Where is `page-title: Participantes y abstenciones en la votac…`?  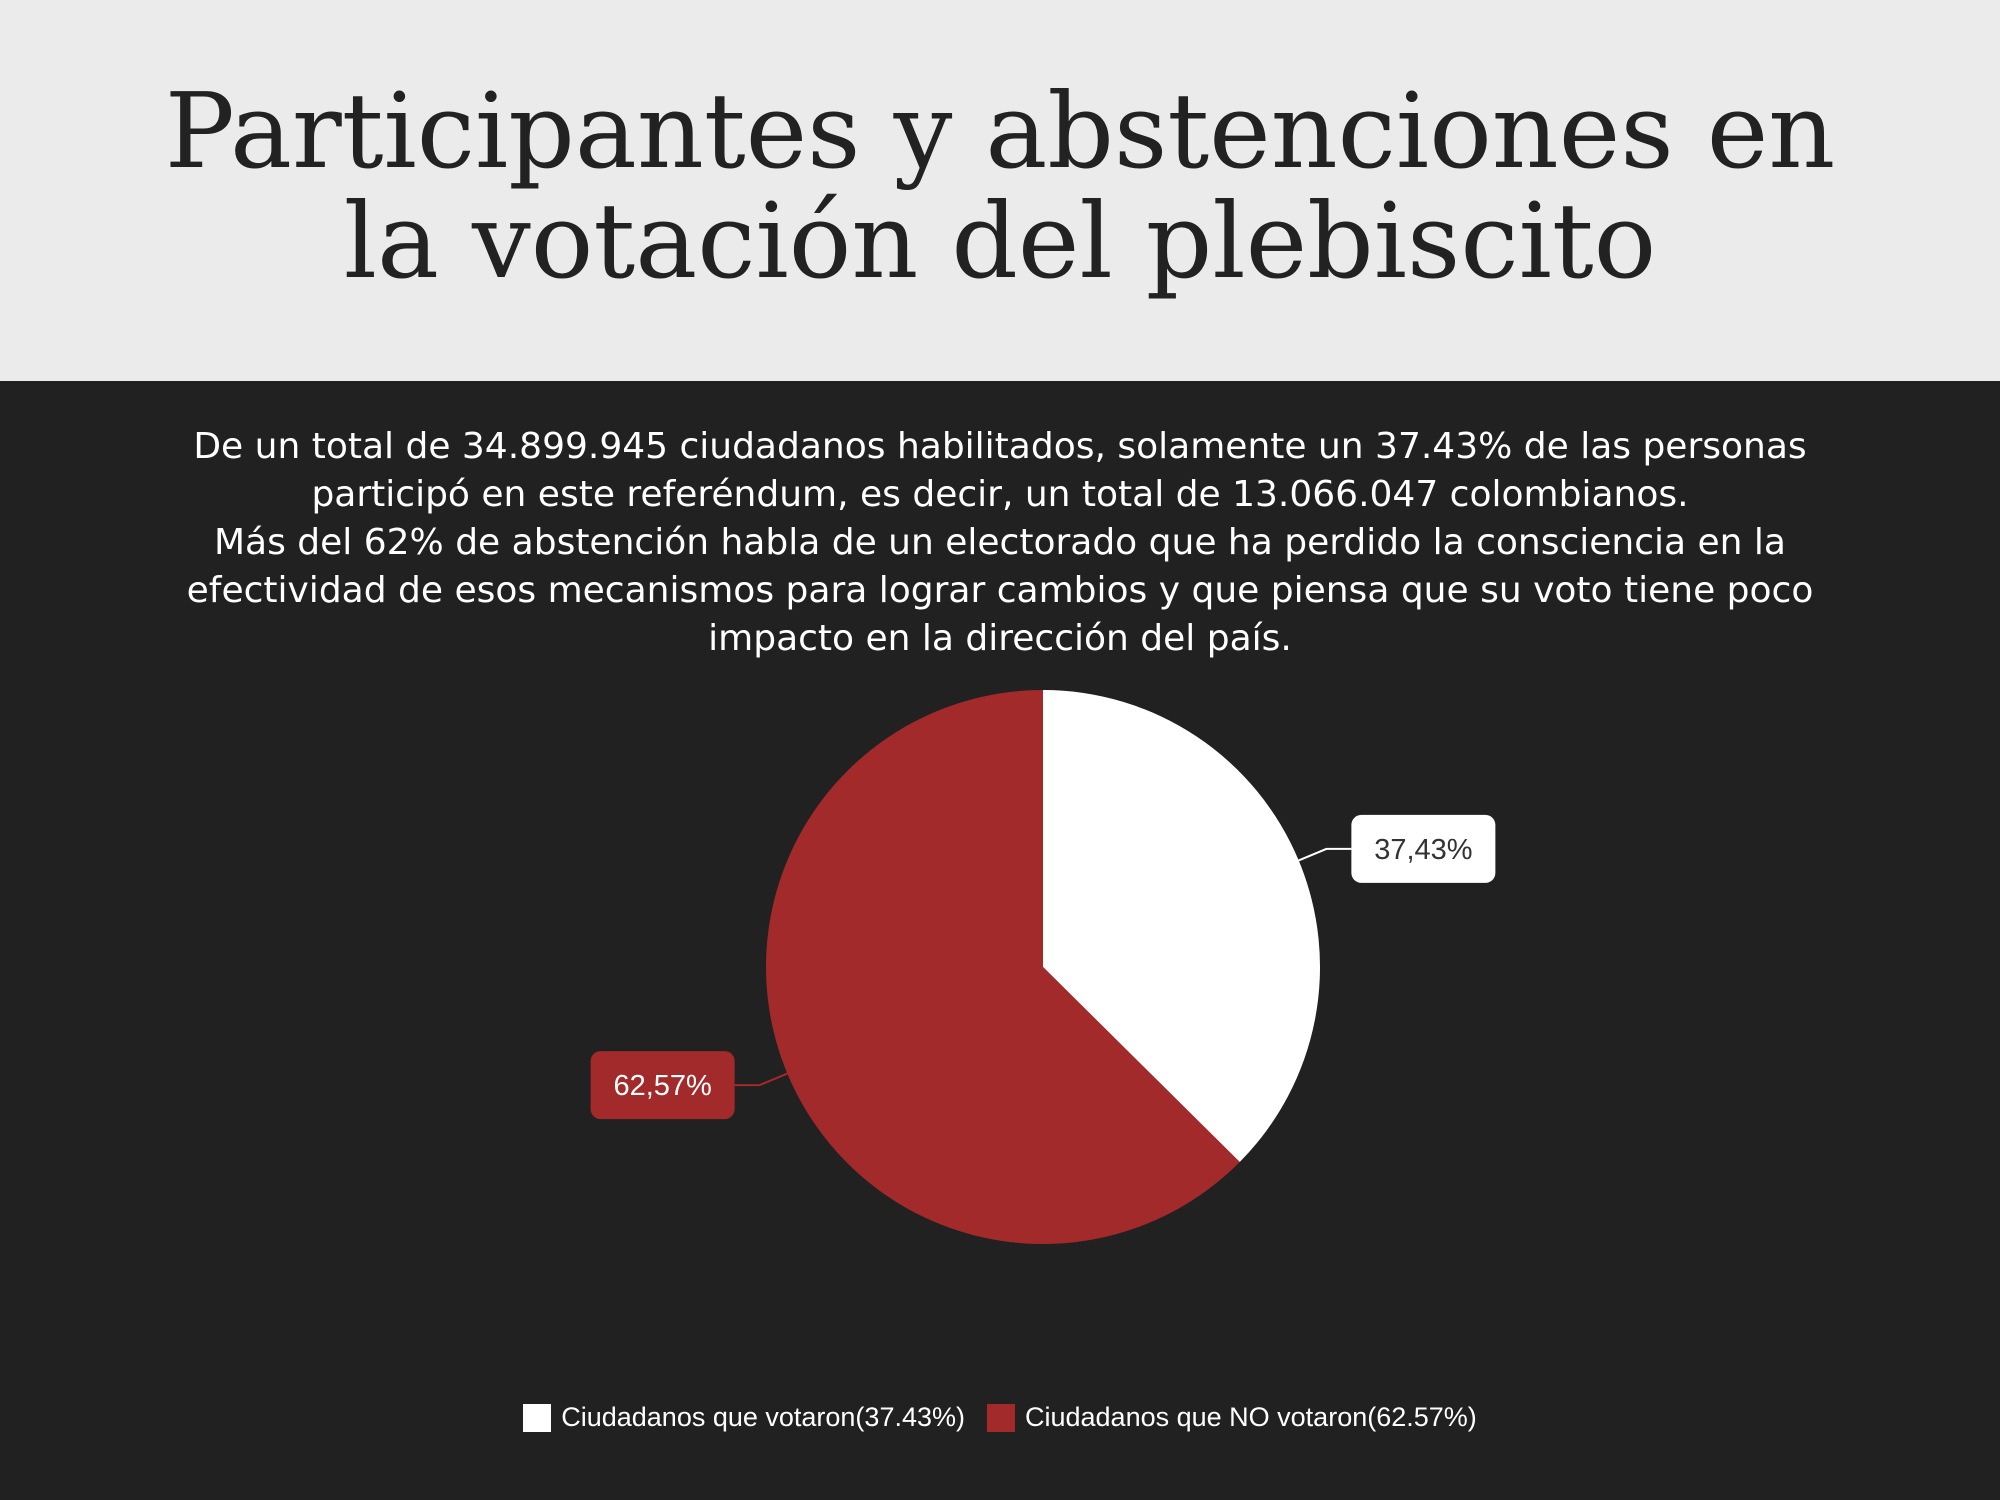
page-title: Participantes y abstenciones en la votac… is located at coordinates (1000, 185).